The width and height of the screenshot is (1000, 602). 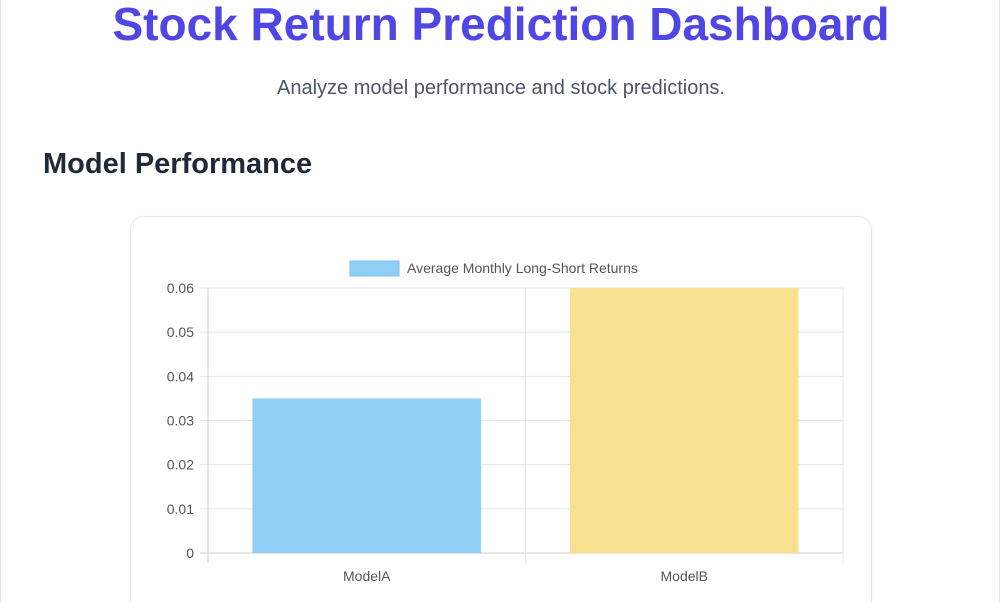 I want to click on bar-modelb, so click(x=684, y=420).